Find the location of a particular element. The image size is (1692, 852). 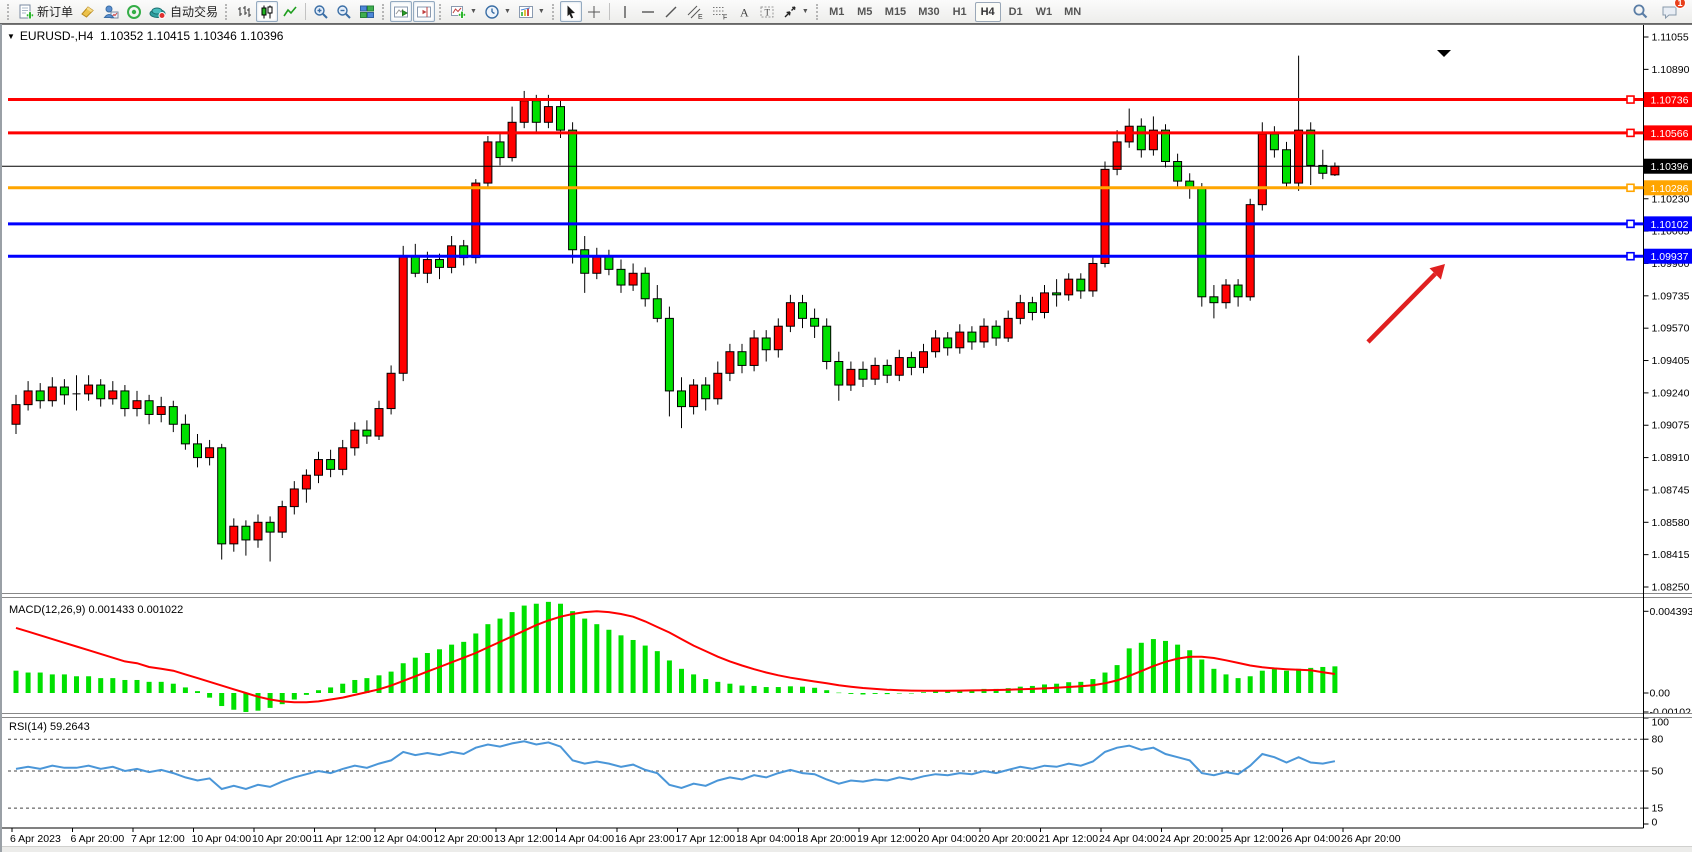

timeframe-button-W1: W1 is located at coordinates (1044, 11).